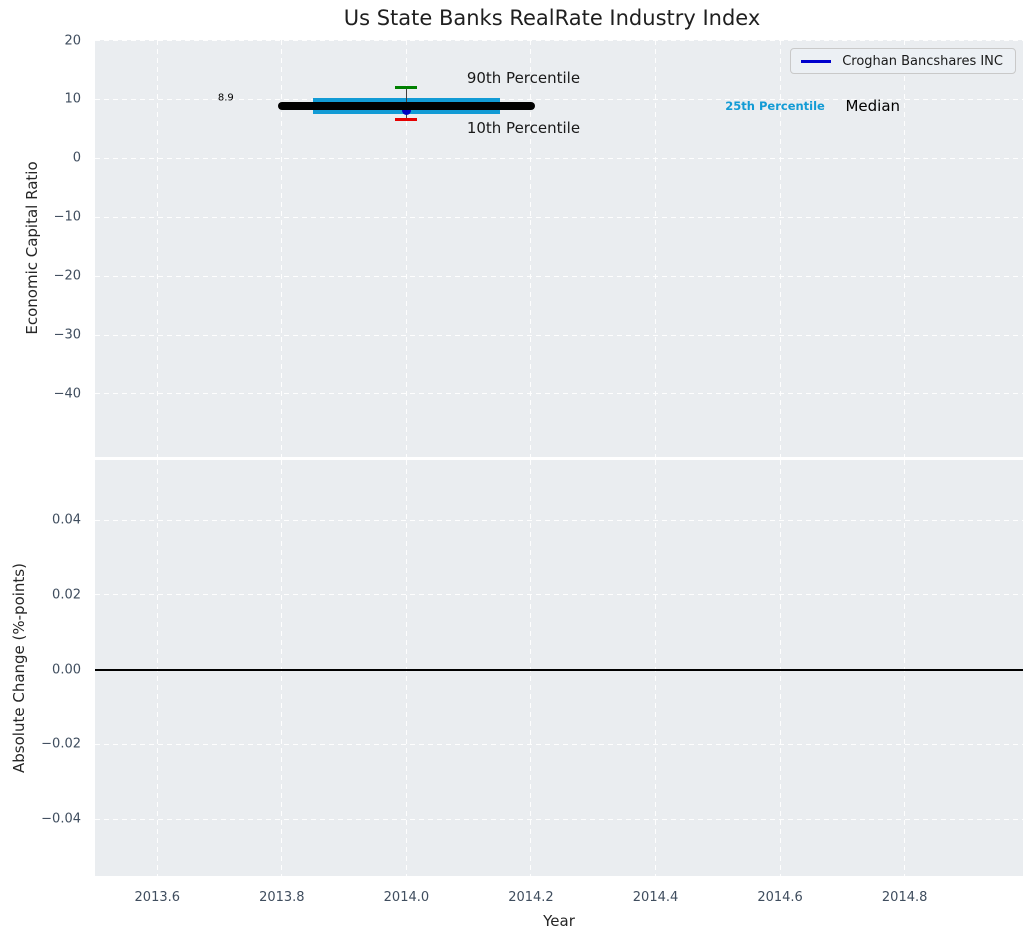 The image size is (1034, 942). What do you see at coordinates (922, 61) in the screenshot?
I see `legend-label: Croghan Bancshares INC` at bounding box center [922, 61].